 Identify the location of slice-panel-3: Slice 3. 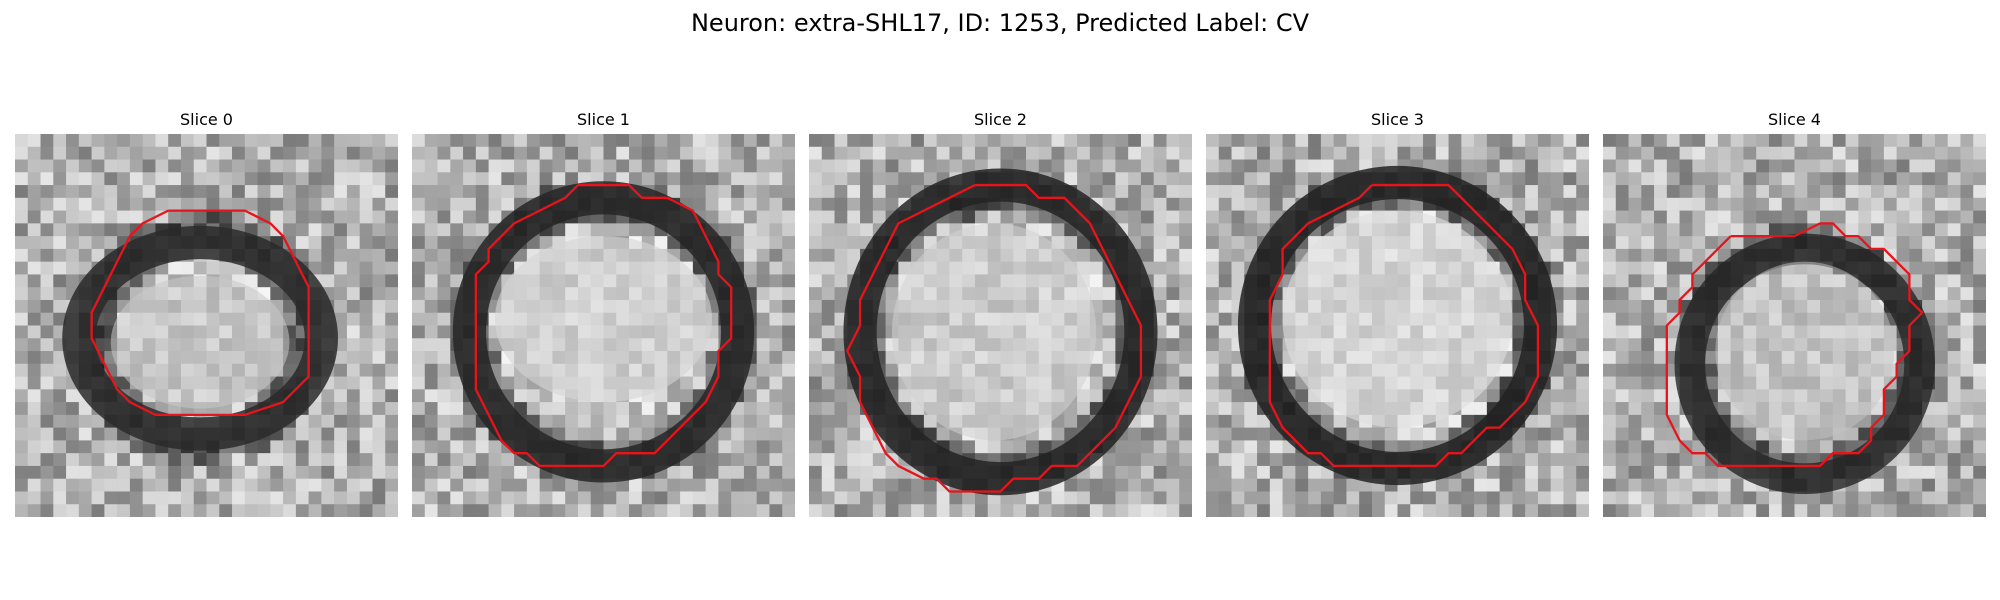
(1397, 313).